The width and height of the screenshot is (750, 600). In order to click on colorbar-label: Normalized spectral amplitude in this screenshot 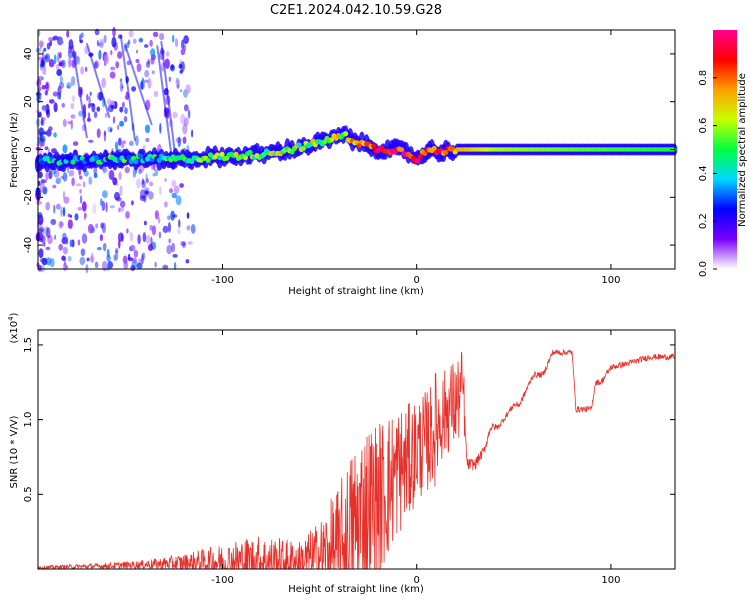, I will do `click(742, 150)`.